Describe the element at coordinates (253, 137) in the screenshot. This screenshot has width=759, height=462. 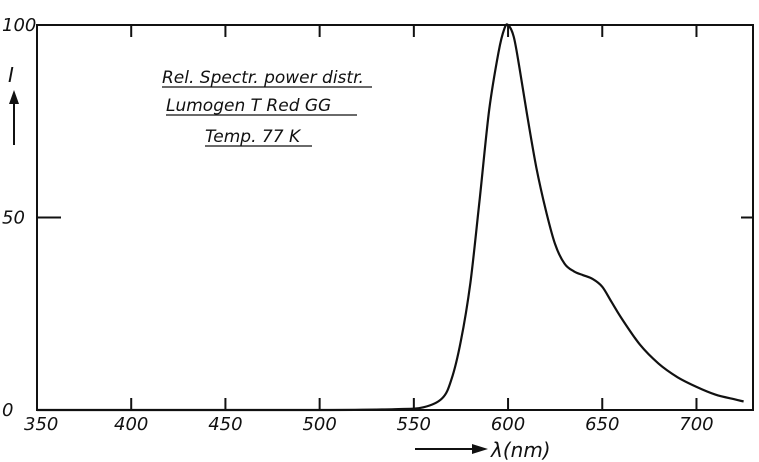
I see `annotation-line-3: Temp. 77 K` at that location.